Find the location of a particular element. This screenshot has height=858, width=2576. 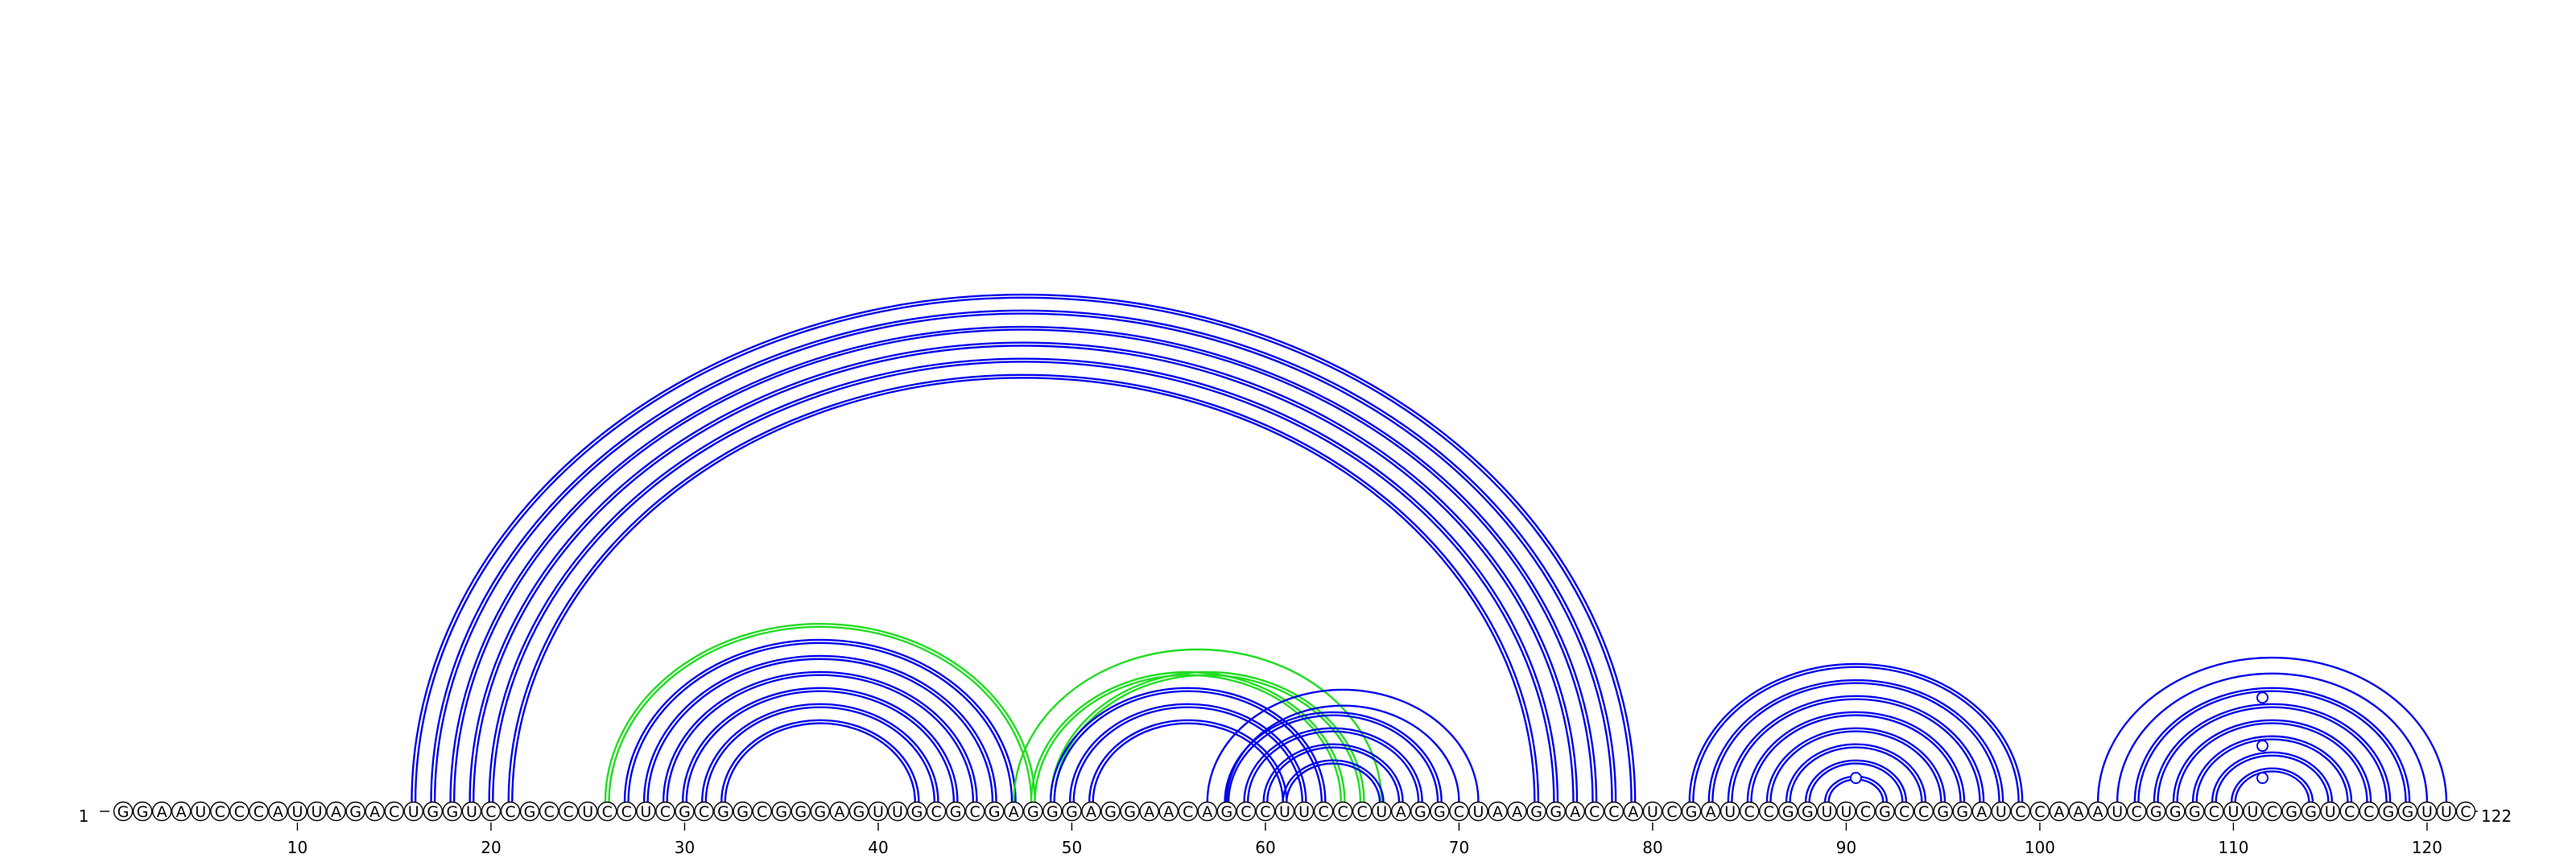

loop-marker is located at coordinates (2262, 779).